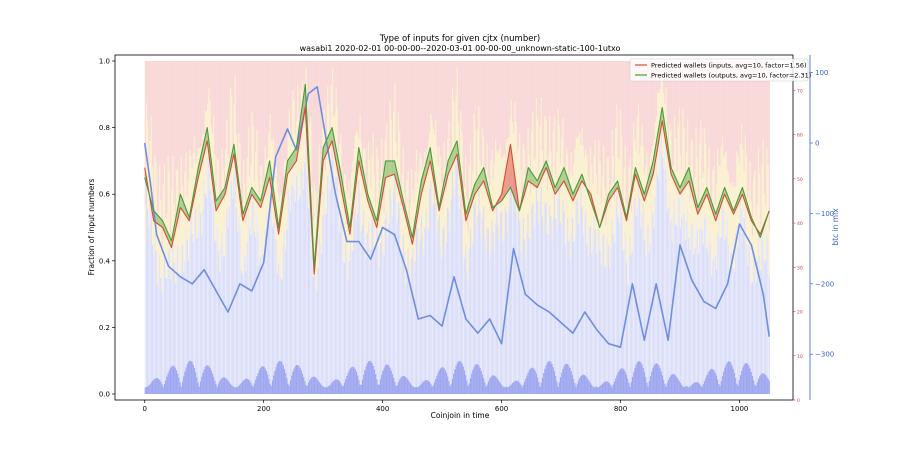 The height and width of the screenshot is (450, 900). Describe the element at coordinates (390, 169) in the screenshot. I see `fill-between-segment` at that location.